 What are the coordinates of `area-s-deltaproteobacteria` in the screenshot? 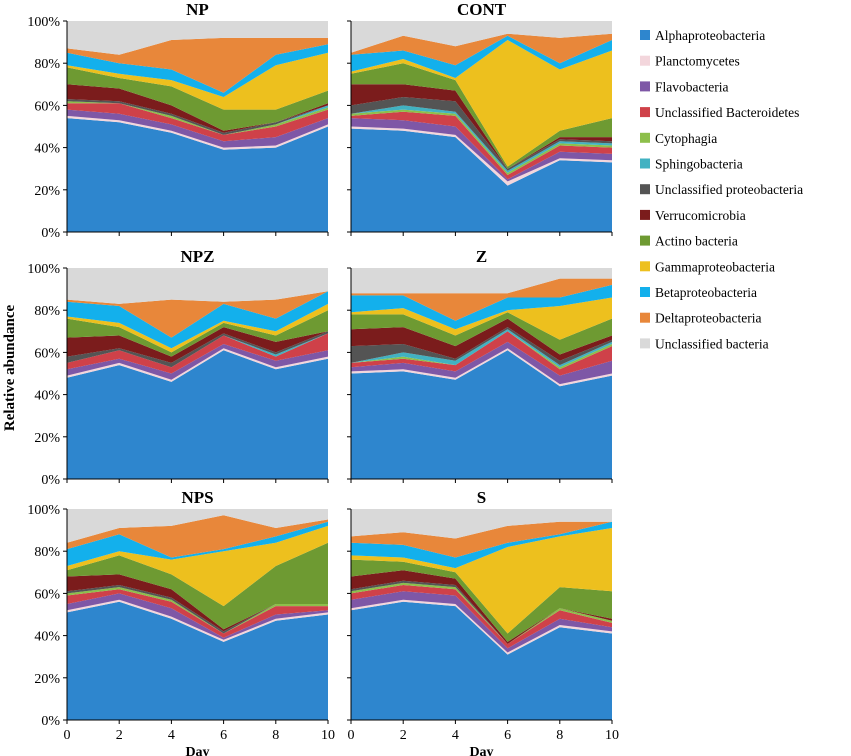 It's located at (481, 539).